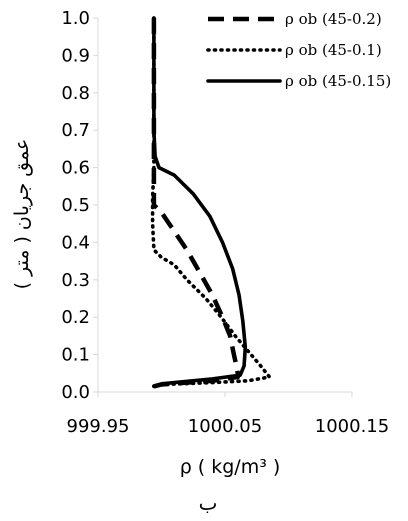 The height and width of the screenshot is (521, 408). I want to click on legend-label: ρ ob (45-0.1), so click(333, 50).